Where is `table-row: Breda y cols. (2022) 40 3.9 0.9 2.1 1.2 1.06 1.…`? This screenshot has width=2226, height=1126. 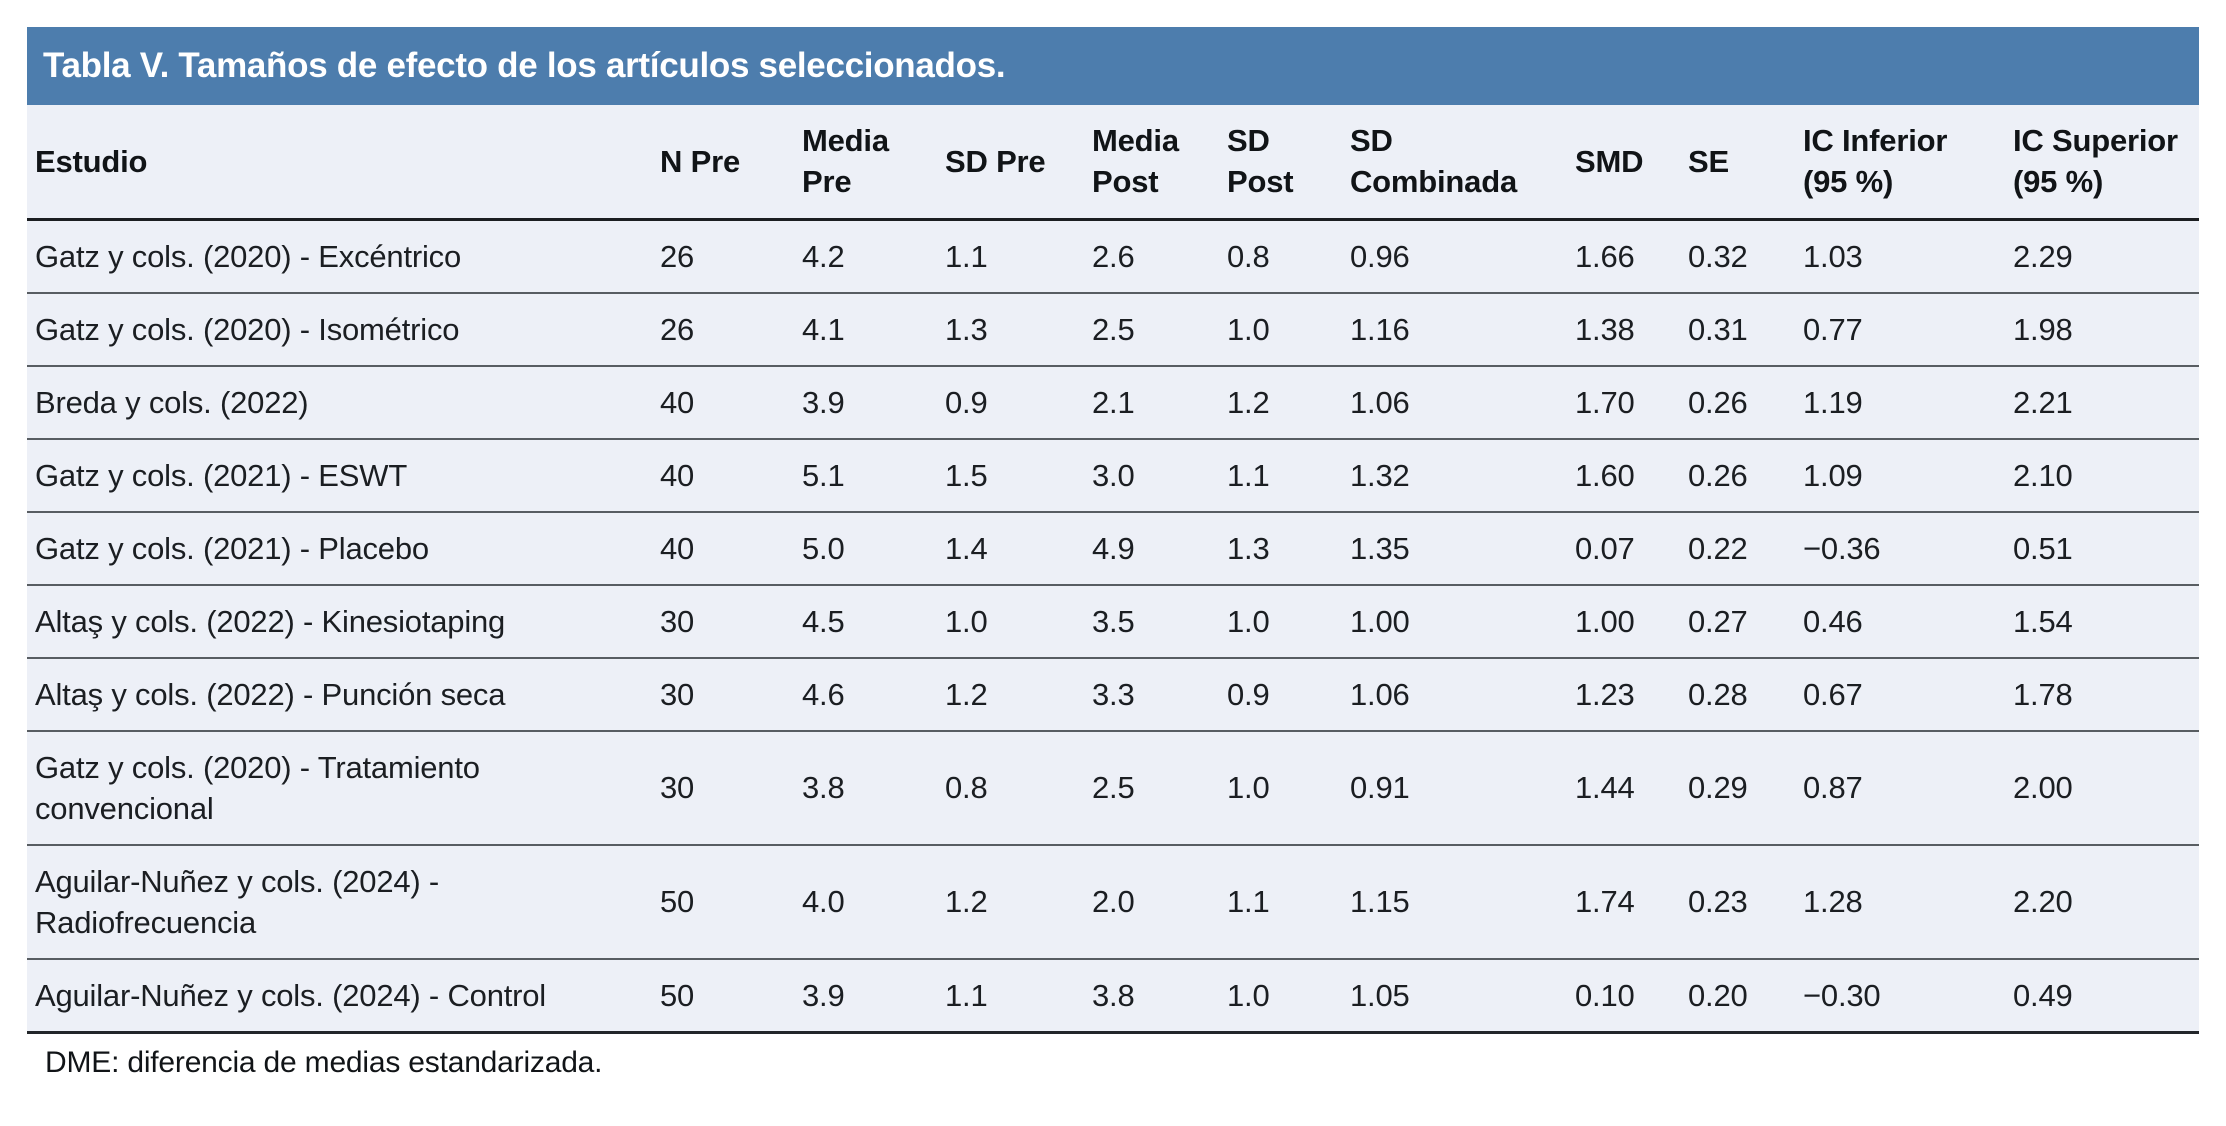
table-row: Breda y cols. (2022) 40 3.9 0.9 2.1 1.2 1.06 1.… is located at coordinates (1113, 402).